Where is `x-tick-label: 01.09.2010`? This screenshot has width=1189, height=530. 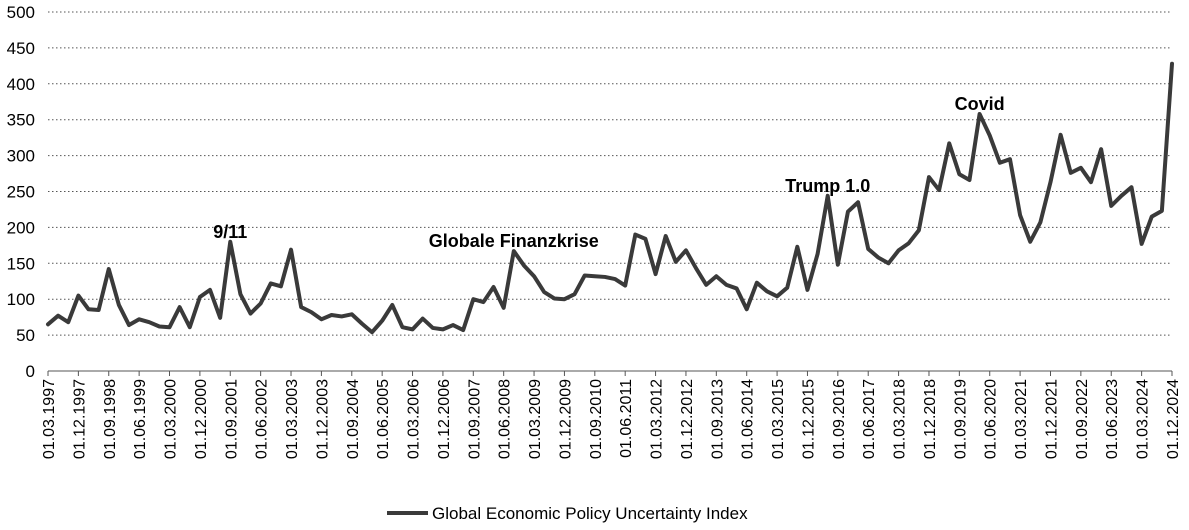
x-tick-label: 01.09.2010 is located at coordinates (596, 419).